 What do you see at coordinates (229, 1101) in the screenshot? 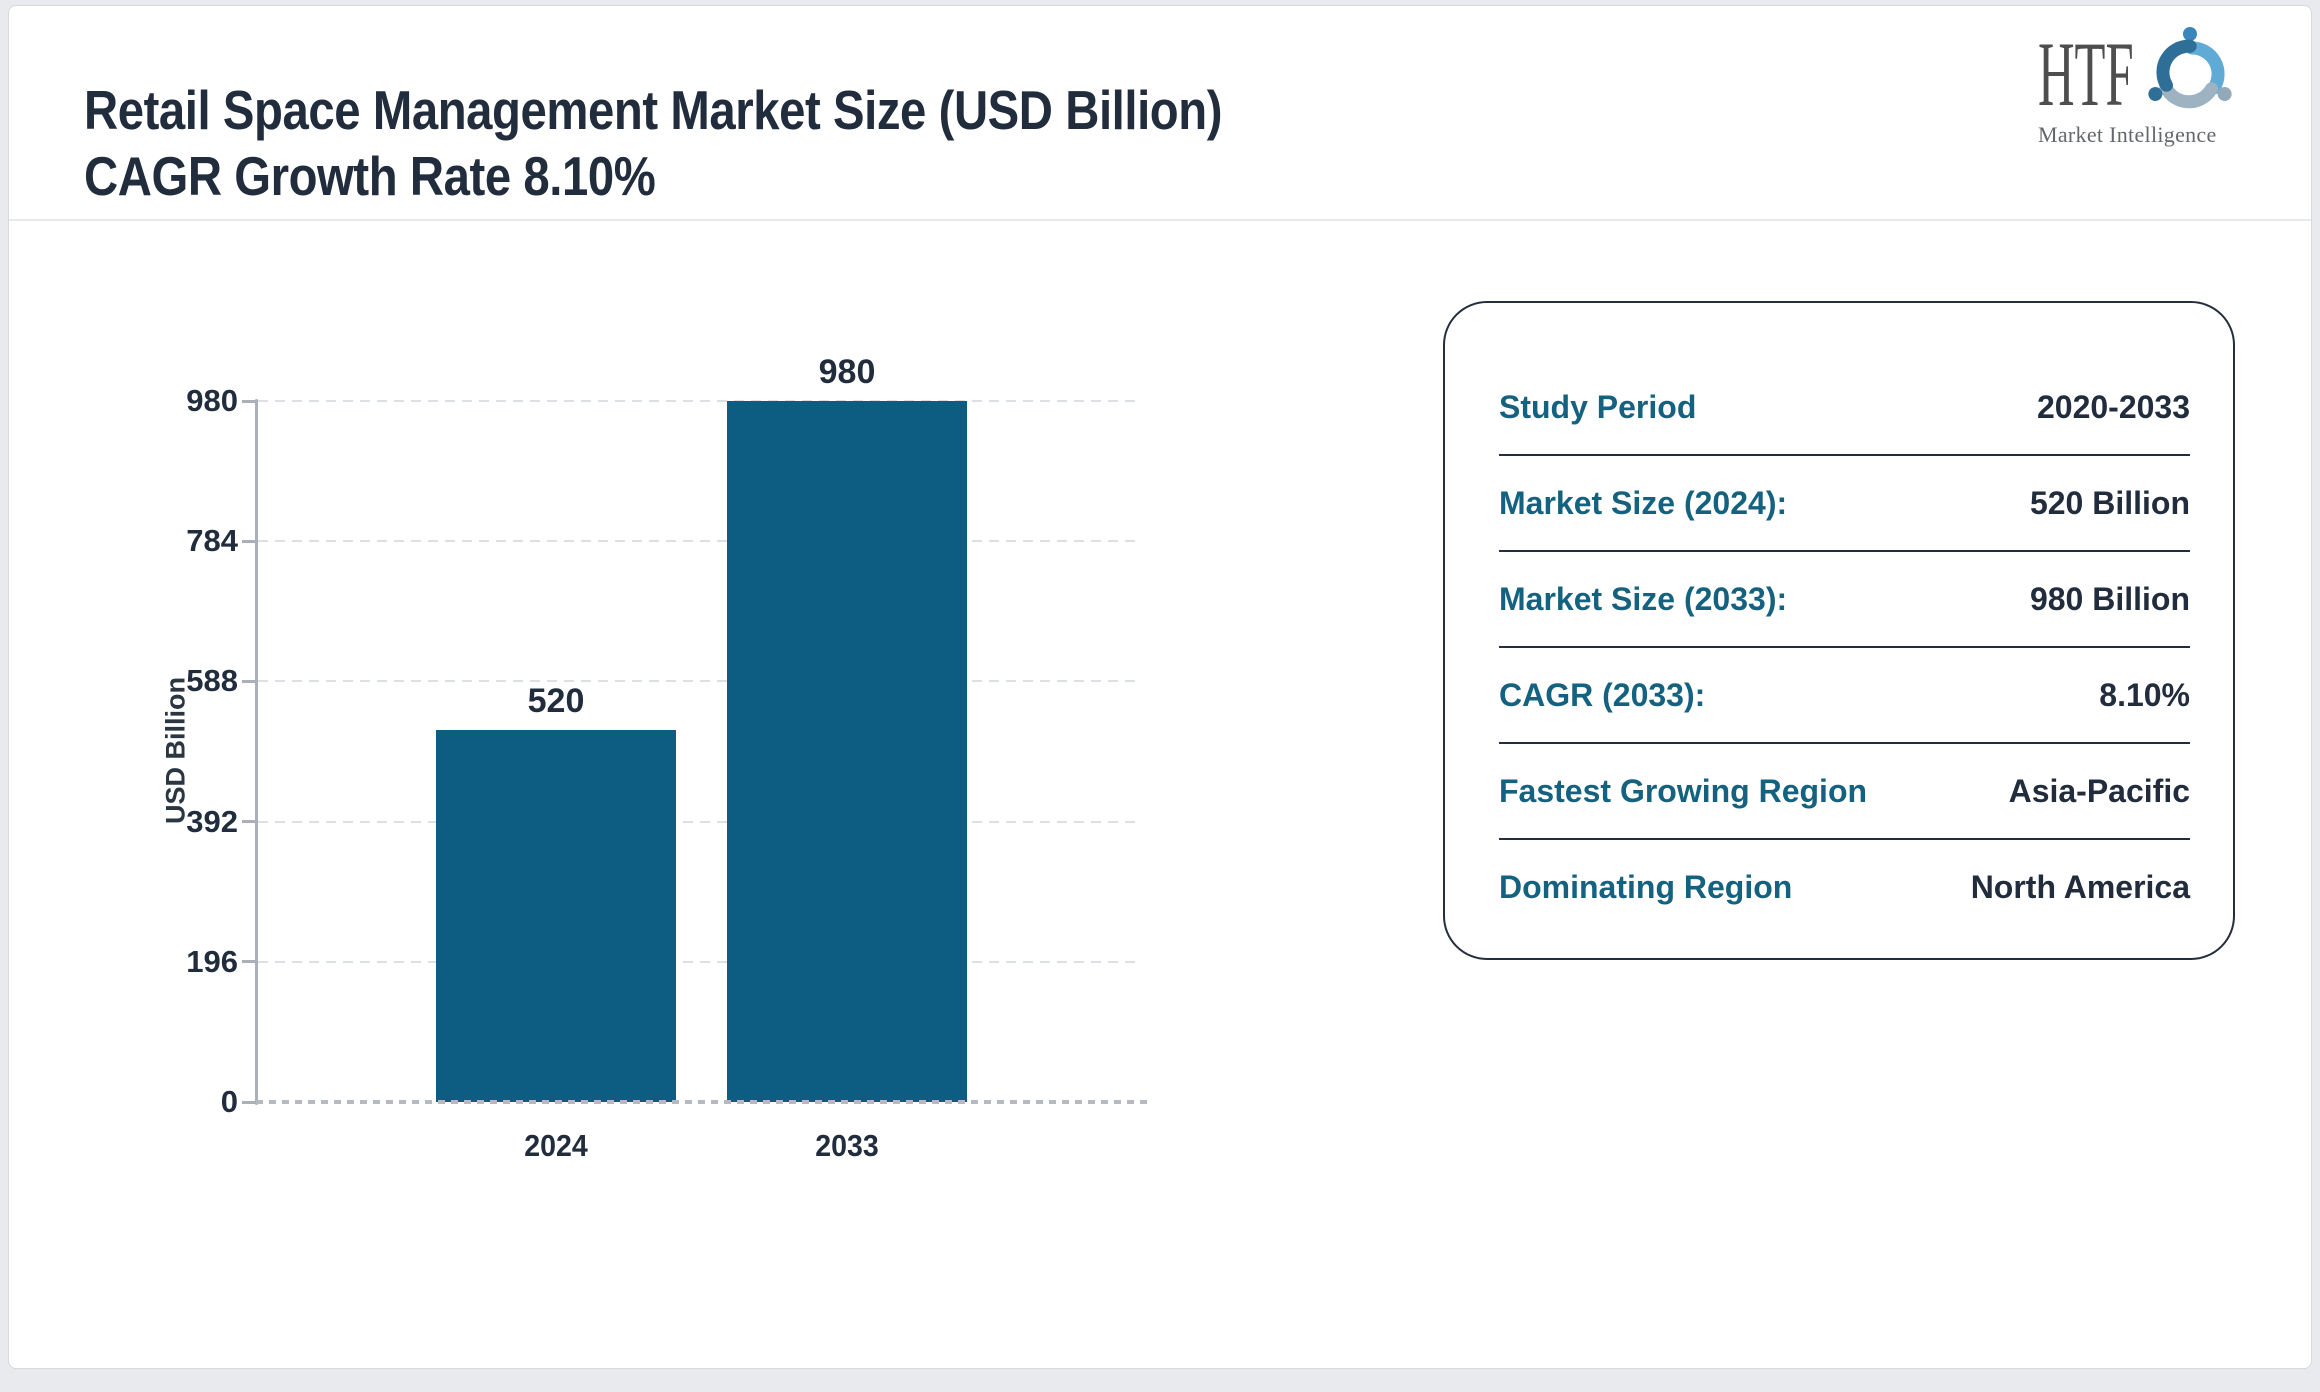
I see `y-tick-label: 0` at bounding box center [229, 1101].